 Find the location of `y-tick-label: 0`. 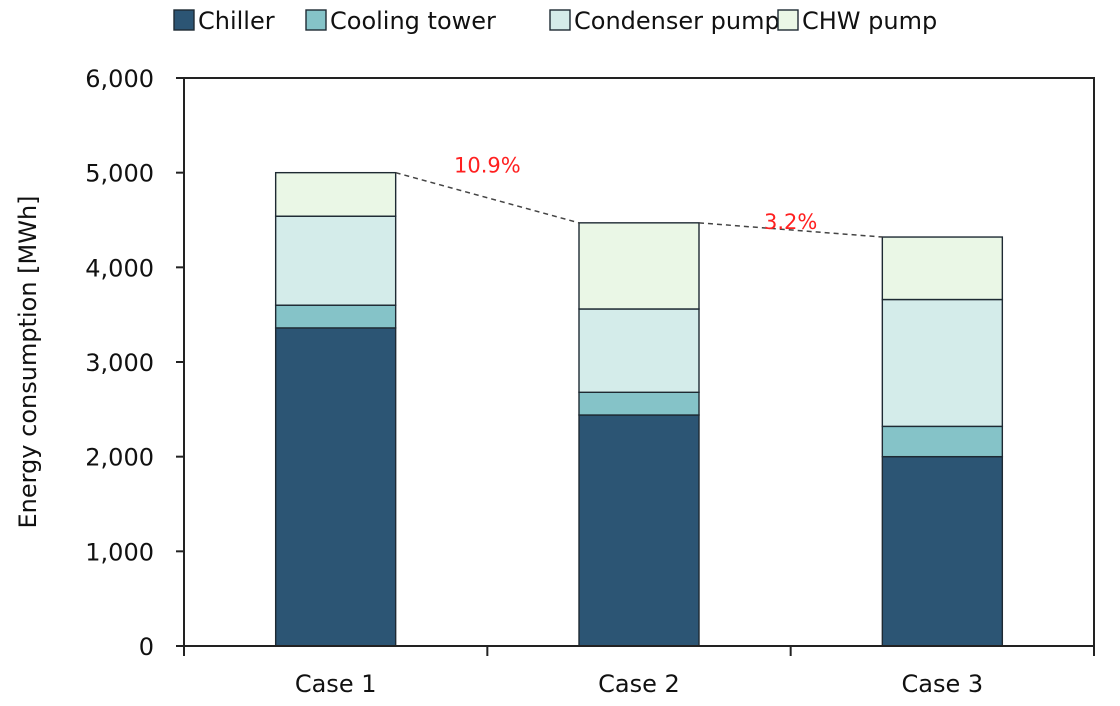

y-tick-label: 0 is located at coordinates (146, 647).